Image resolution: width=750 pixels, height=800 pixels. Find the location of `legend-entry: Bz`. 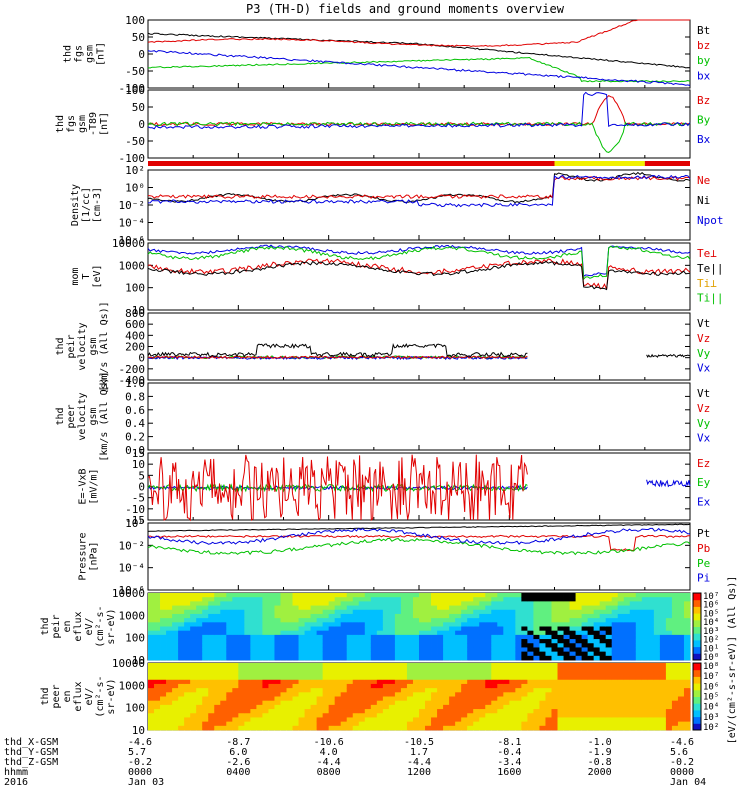

legend-entry: Bz is located at coordinates (703, 100).